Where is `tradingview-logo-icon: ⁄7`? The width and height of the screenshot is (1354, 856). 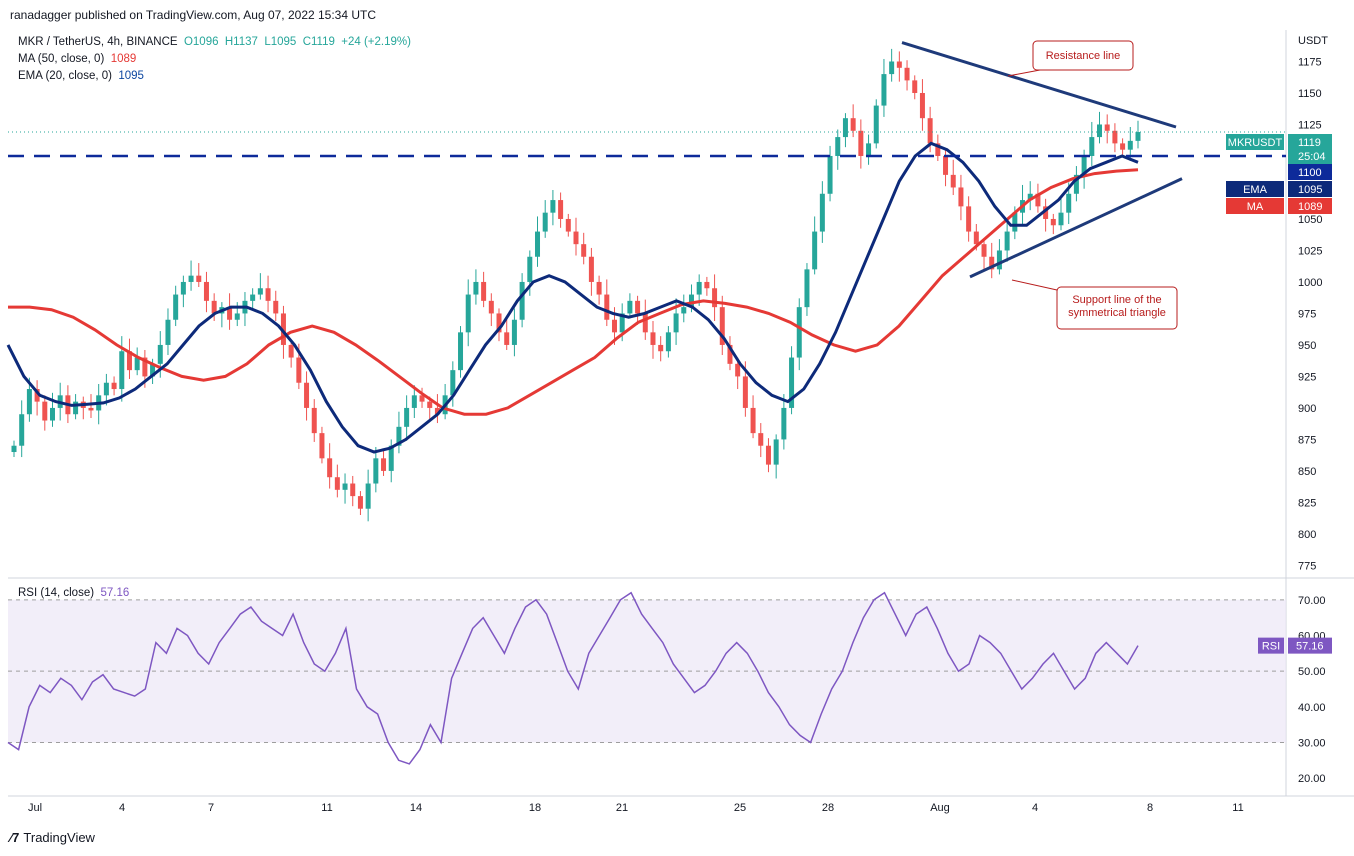
tradingview-logo-icon: ⁄7 is located at coordinates (15, 837).